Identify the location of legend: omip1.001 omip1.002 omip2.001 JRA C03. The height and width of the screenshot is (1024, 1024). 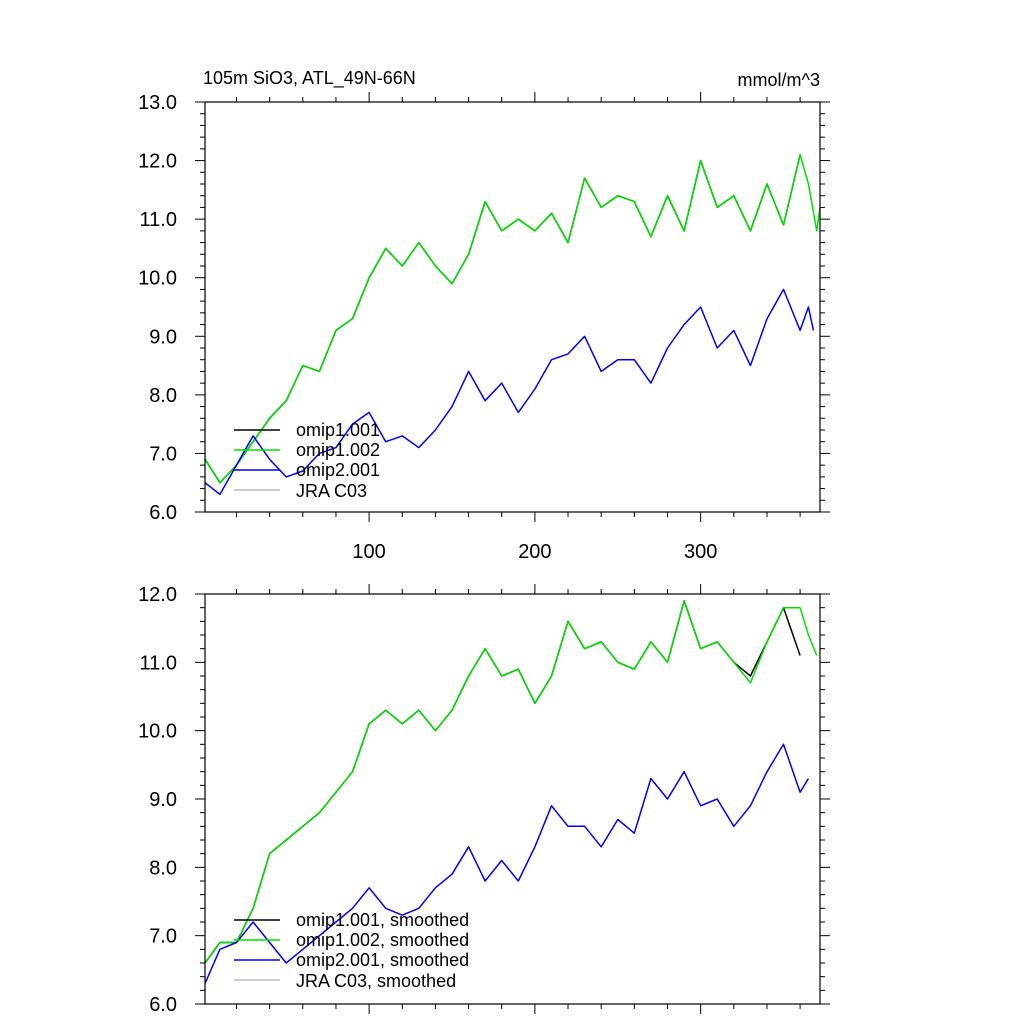
(307, 460).